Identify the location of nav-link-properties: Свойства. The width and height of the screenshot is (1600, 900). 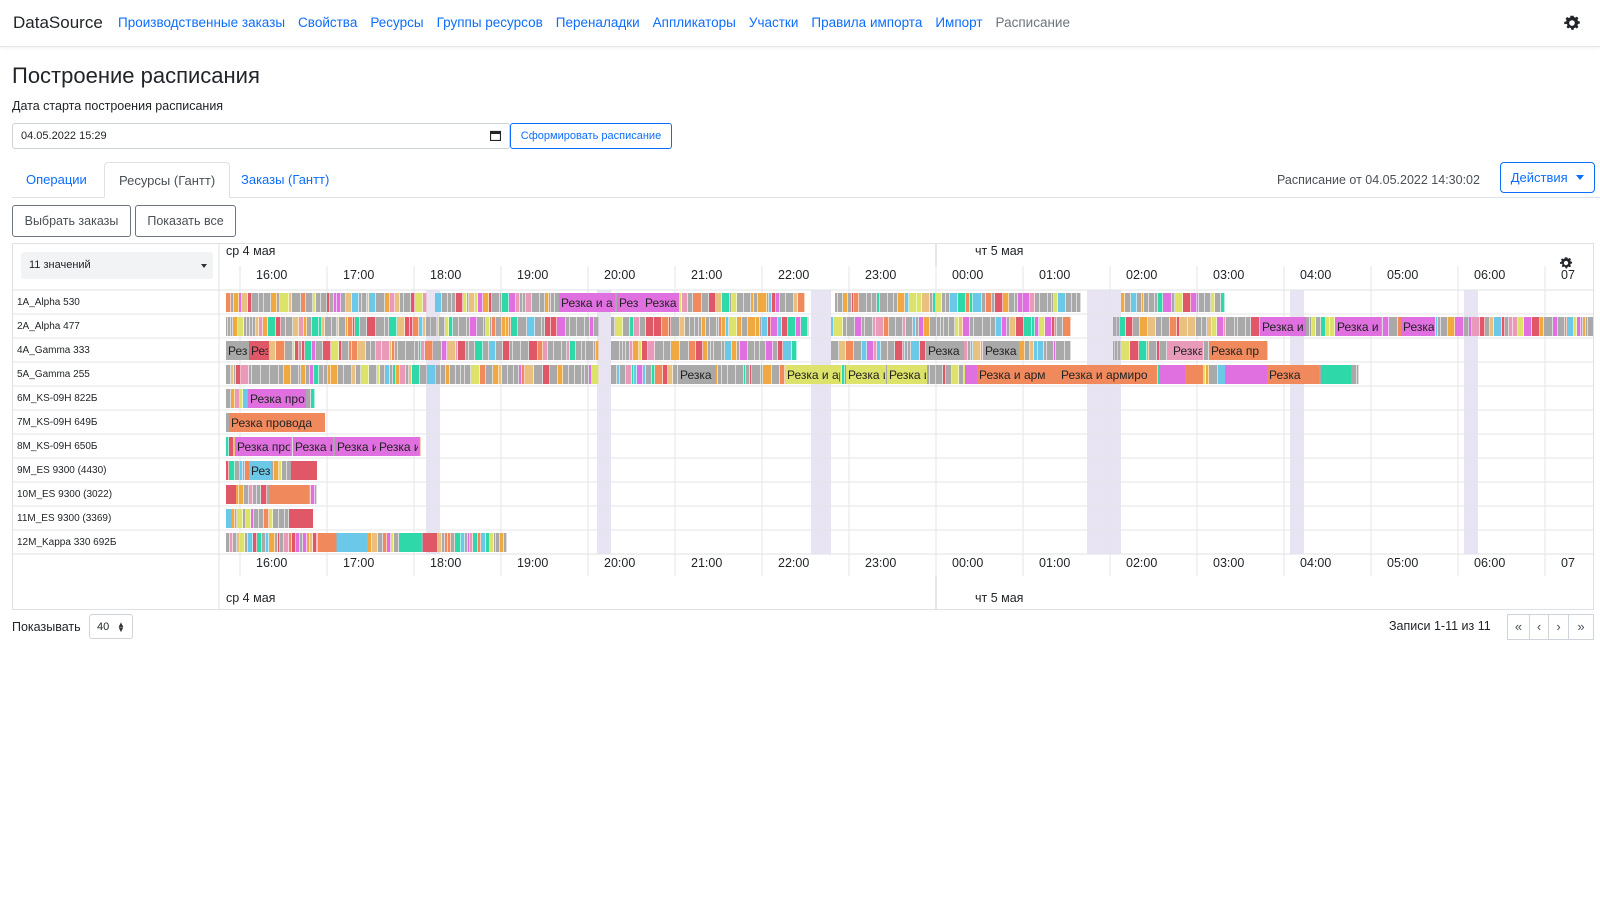
(328, 22).